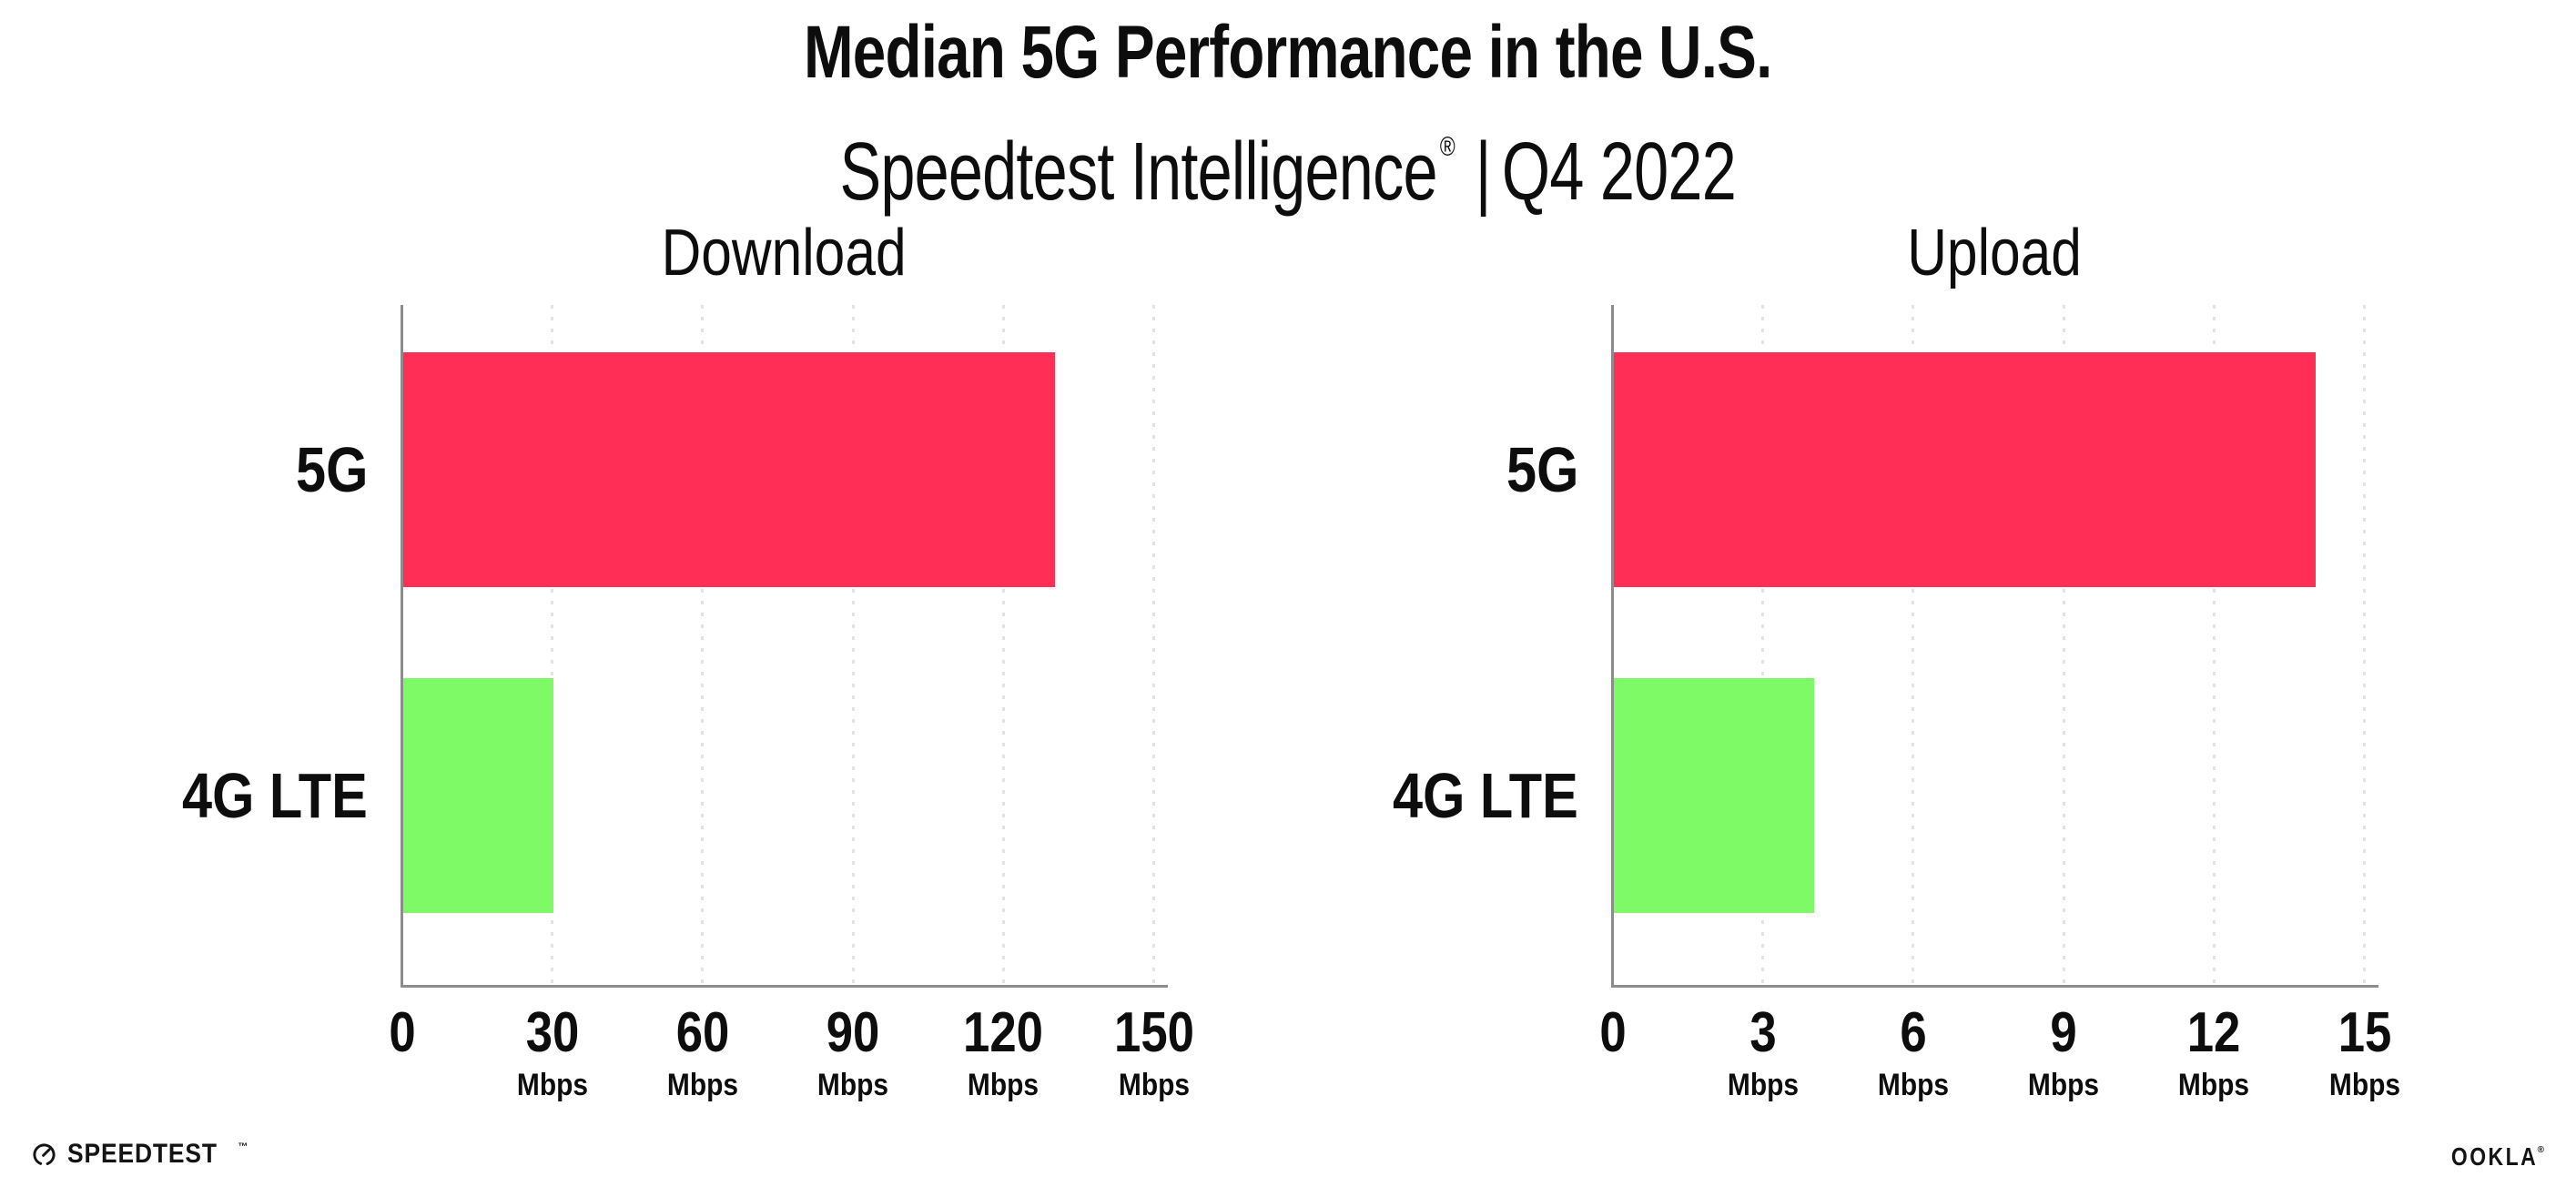 The height and width of the screenshot is (1197, 2576). I want to click on x-tick-3: 3, so click(1762, 1033).